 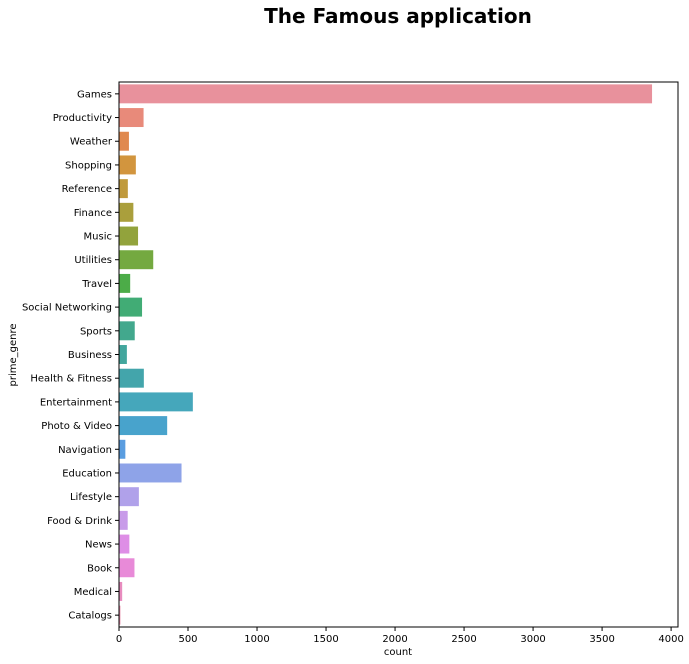 I want to click on x-tick-label-500: 500, so click(x=187, y=639).